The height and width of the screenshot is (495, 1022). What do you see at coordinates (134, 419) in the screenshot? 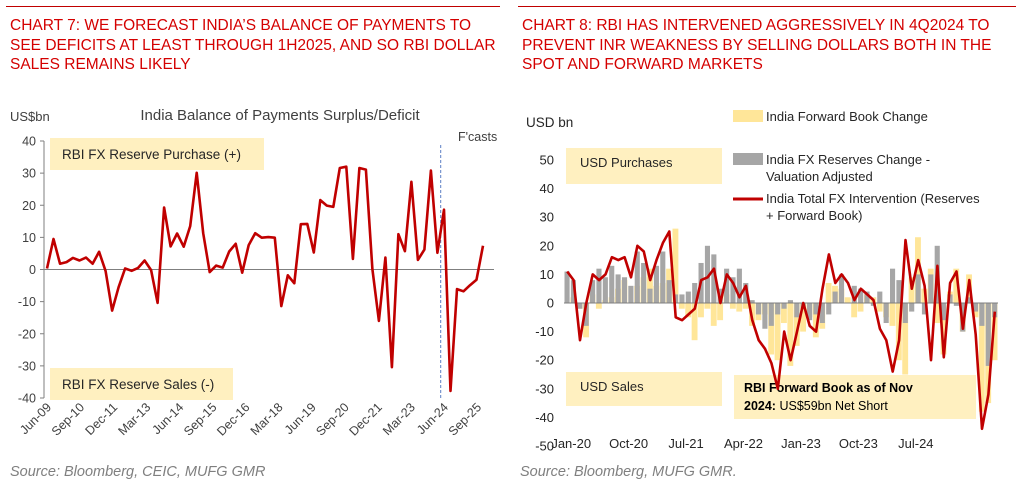
I see `x-tick: Mar-13` at bounding box center [134, 419].